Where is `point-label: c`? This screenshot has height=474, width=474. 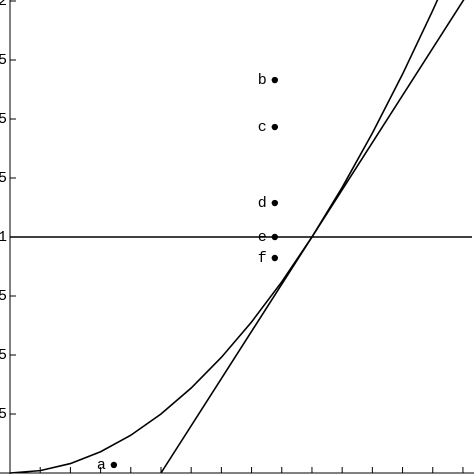
point-label: c is located at coordinates (262, 127).